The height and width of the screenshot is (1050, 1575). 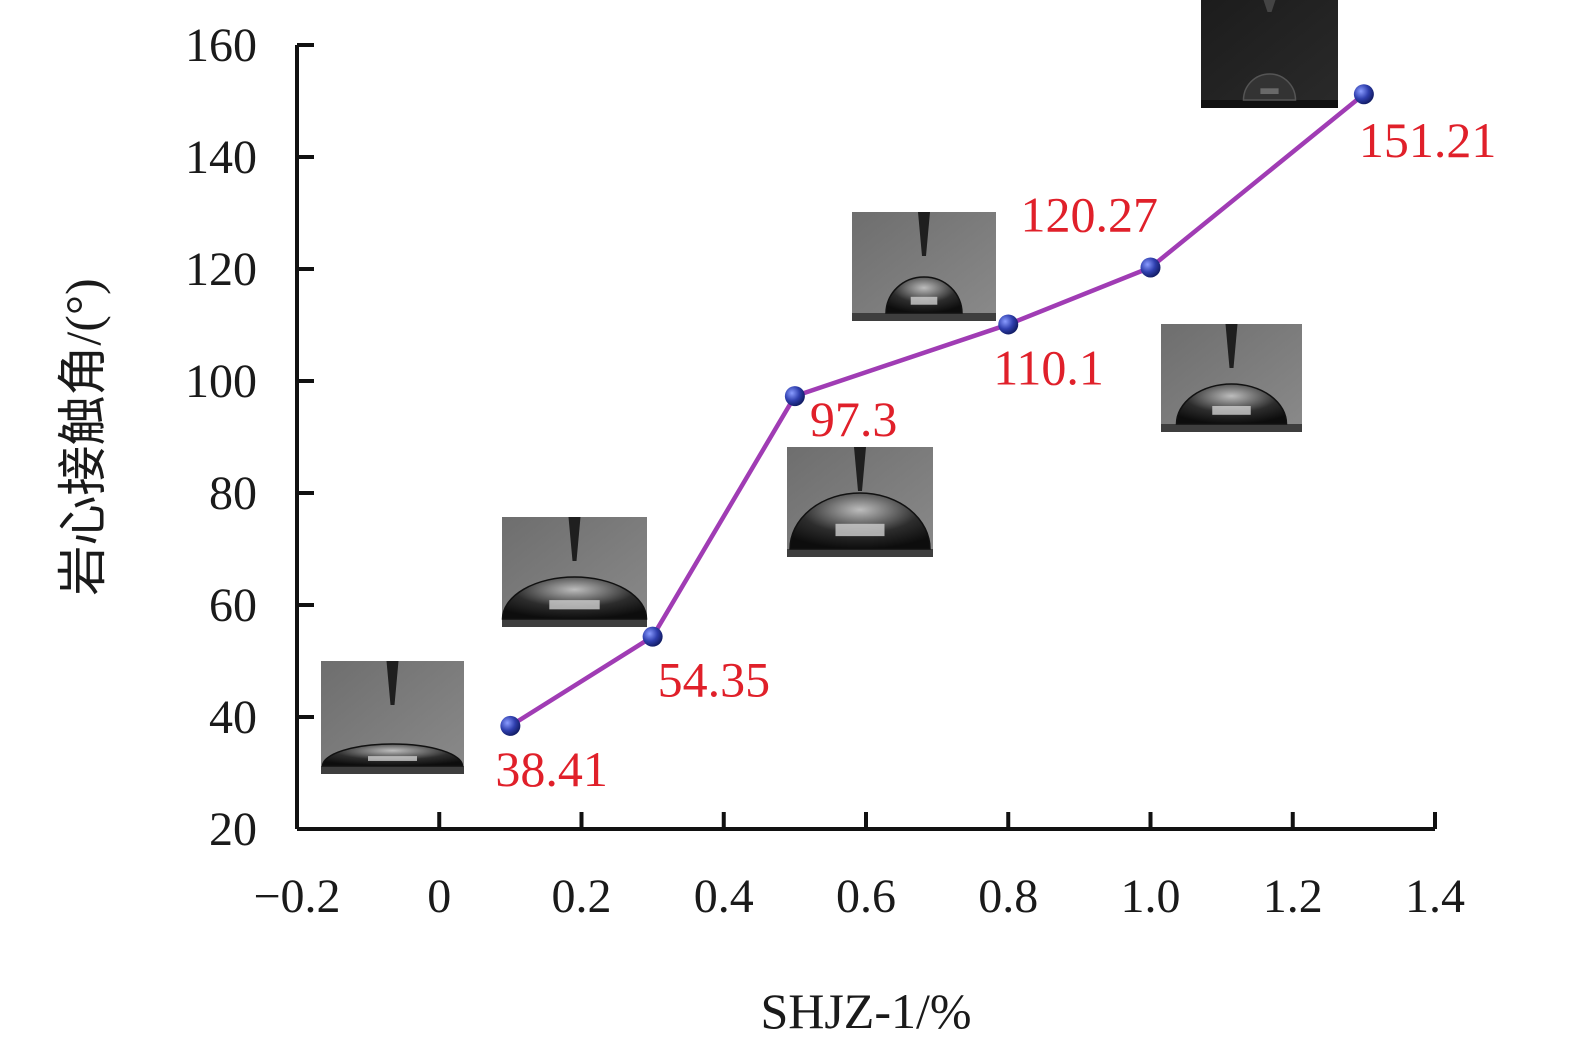 I want to click on x-tick-label: 1.0, so click(x=1151, y=896).